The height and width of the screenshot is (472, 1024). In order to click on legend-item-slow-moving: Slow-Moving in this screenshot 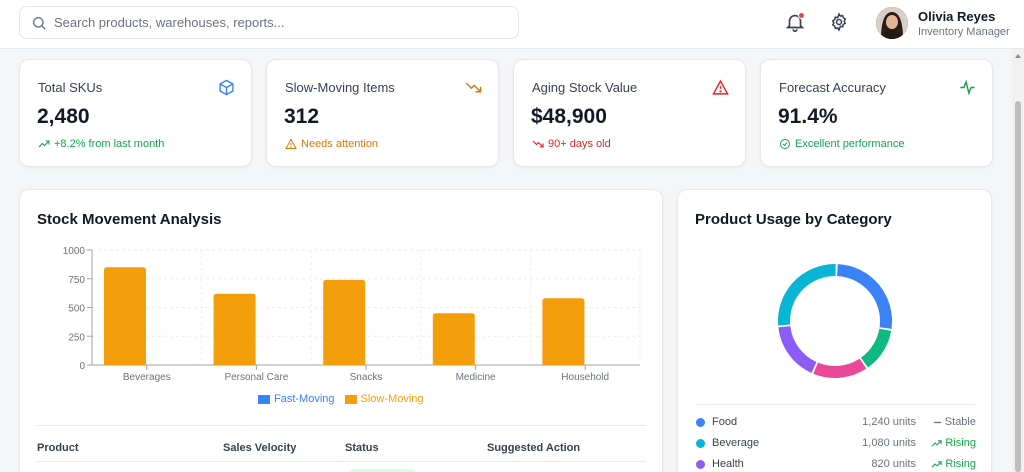, I will do `click(384, 399)`.